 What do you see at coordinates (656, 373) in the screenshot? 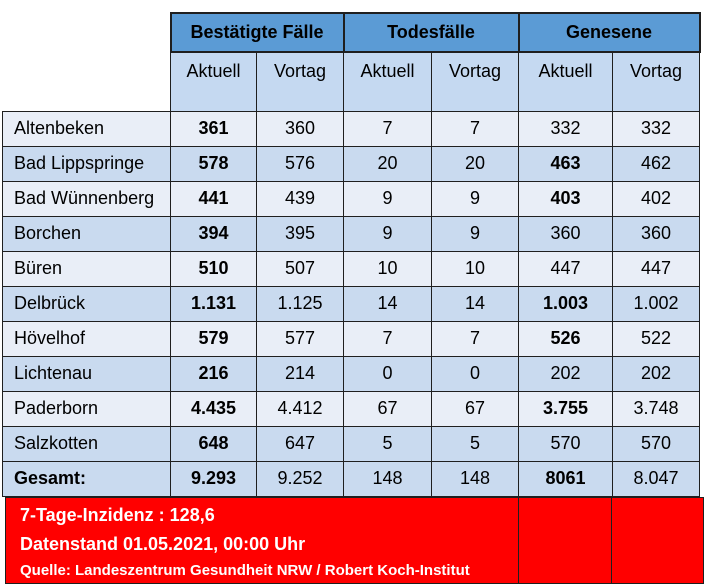
I see `cell-recovered-previous: 202` at bounding box center [656, 373].